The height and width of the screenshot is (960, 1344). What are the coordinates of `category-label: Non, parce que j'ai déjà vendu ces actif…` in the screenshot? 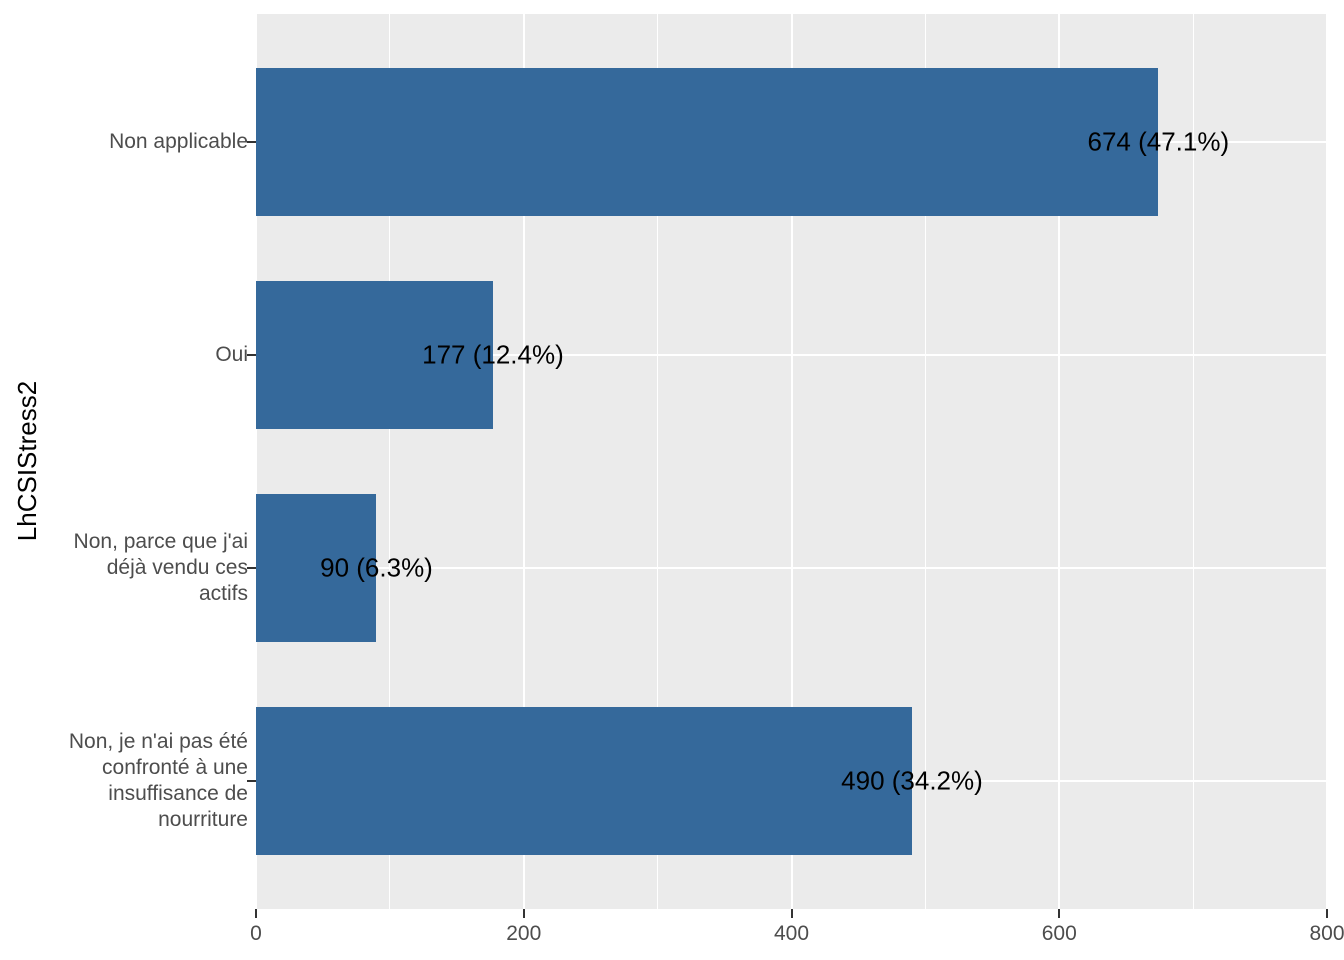 It's located at (160, 568).